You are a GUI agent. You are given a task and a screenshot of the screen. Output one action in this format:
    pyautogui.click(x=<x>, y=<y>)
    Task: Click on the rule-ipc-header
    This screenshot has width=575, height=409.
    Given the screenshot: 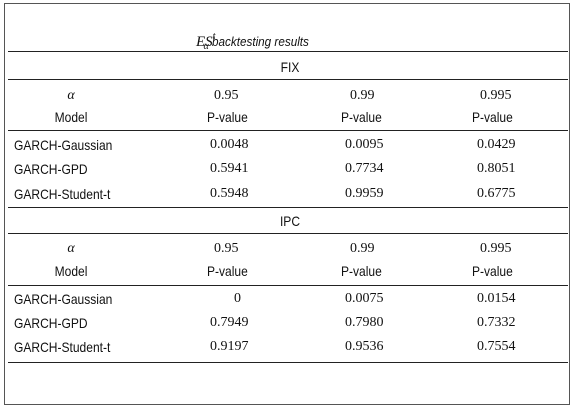 What is the action you would take?
    pyautogui.click(x=288, y=285)
    